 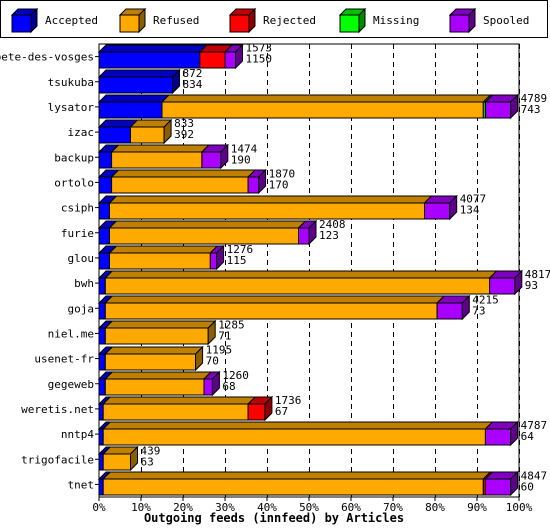 What do you see at coordinates (25, 20) in the screenshot?
I see `legend-swatch-accepted` at bounding box center [25, 20].